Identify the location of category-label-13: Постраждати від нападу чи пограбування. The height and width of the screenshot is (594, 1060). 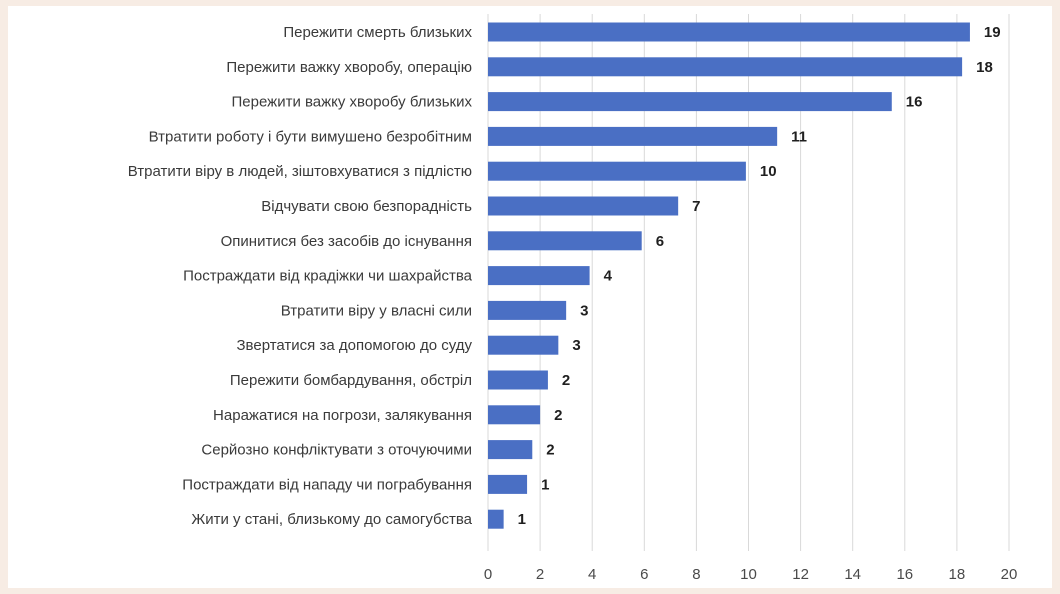
(327, 484).